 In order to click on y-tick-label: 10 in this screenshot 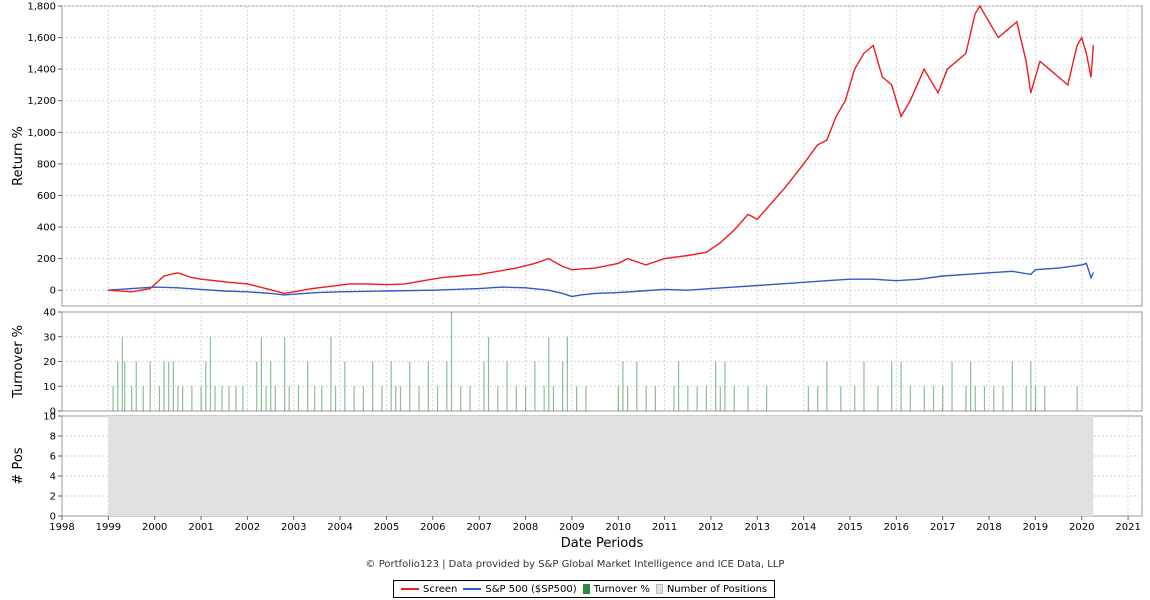, I will do `click(49, 417)`.